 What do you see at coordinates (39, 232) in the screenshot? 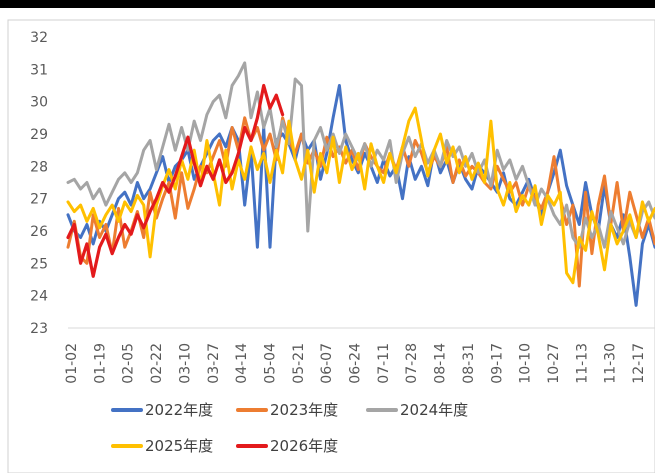
I see `y-tick-label: 26` at bounding box center [39, 232].